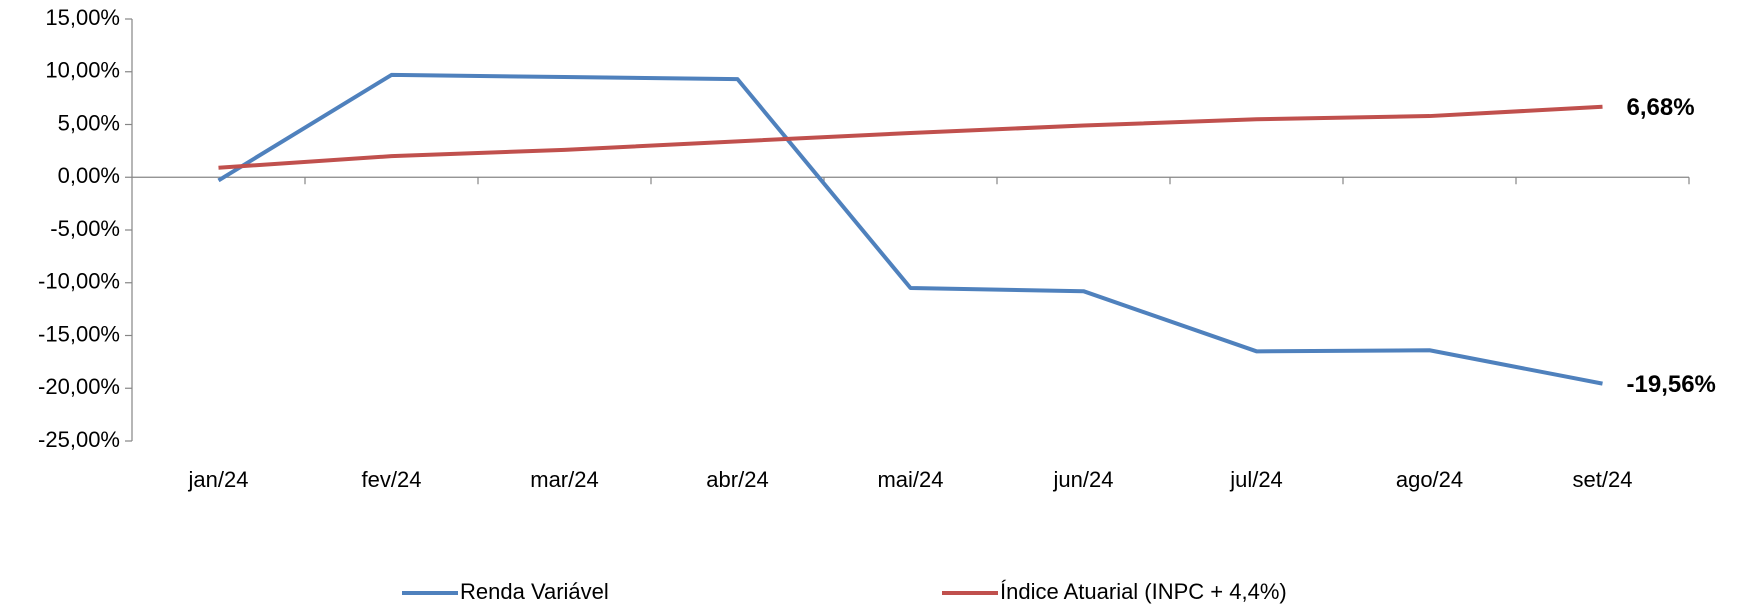 The width and height of the screenshot is (1745, 606). I want to click on legend-label: Renda Variável, so click(534, 591).